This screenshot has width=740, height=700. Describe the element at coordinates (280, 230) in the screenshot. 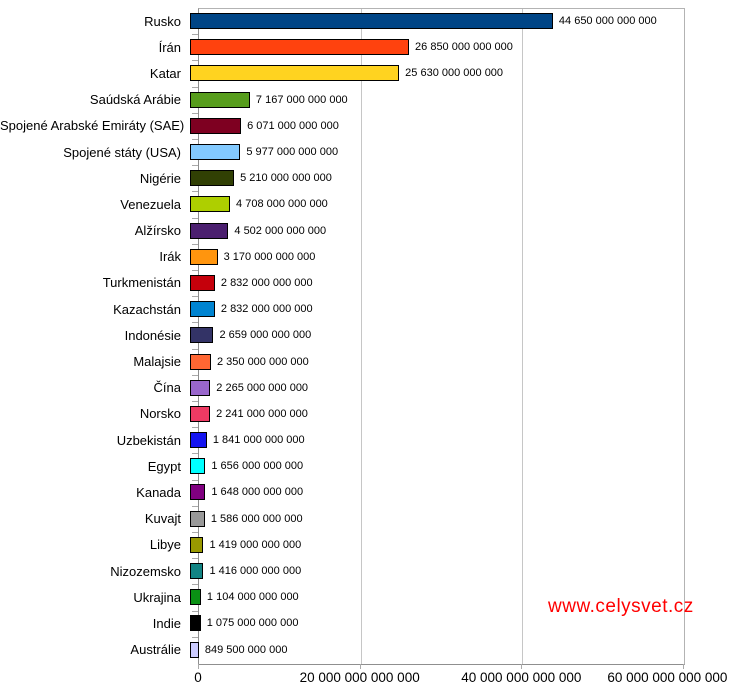

I see `value-label: 4 502 000 000 000` at that location.